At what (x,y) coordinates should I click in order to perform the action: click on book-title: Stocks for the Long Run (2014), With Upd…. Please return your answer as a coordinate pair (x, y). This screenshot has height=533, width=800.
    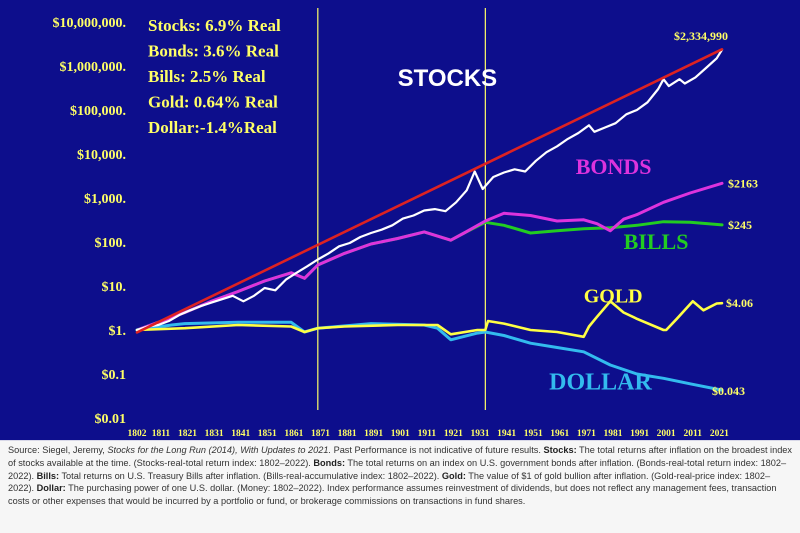
    Looking at the image, I should click on (219, 450).